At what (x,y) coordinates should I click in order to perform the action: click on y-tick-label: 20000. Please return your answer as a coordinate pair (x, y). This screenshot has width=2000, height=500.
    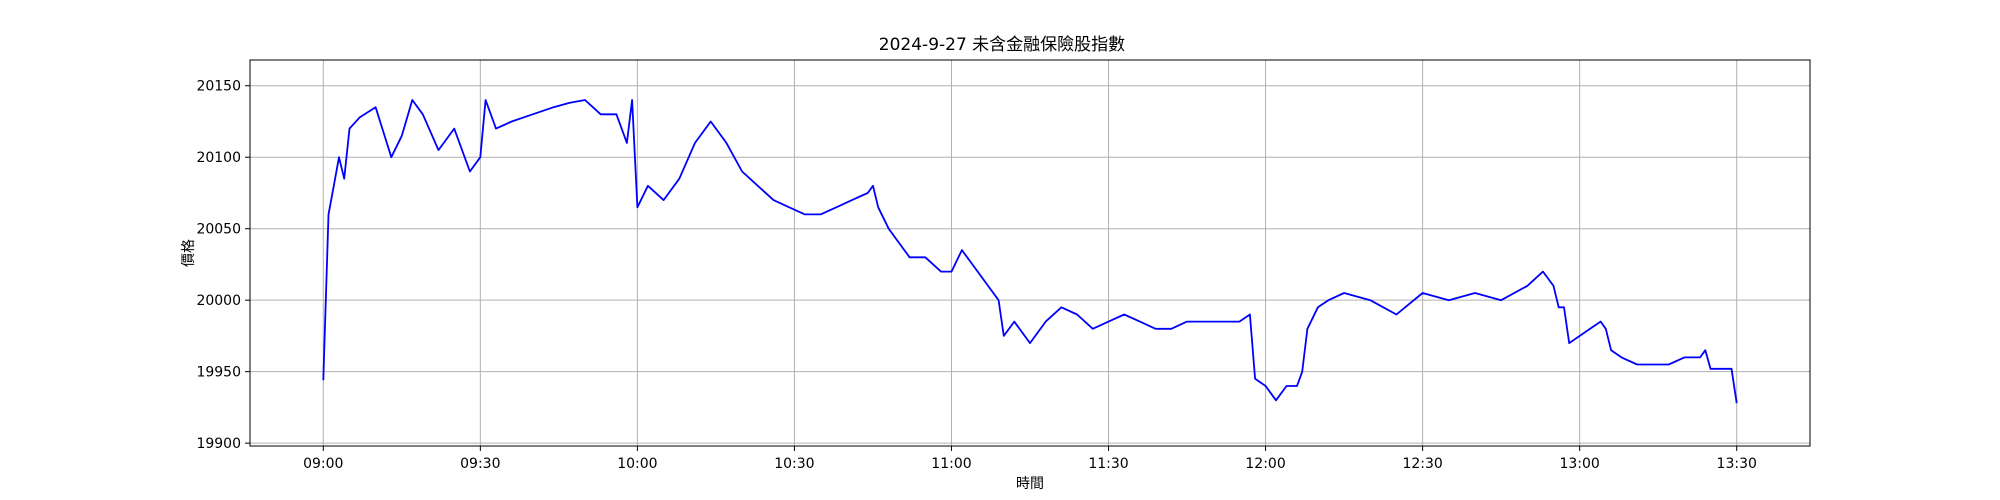
    Looking at the image, I should click on (218, 301).